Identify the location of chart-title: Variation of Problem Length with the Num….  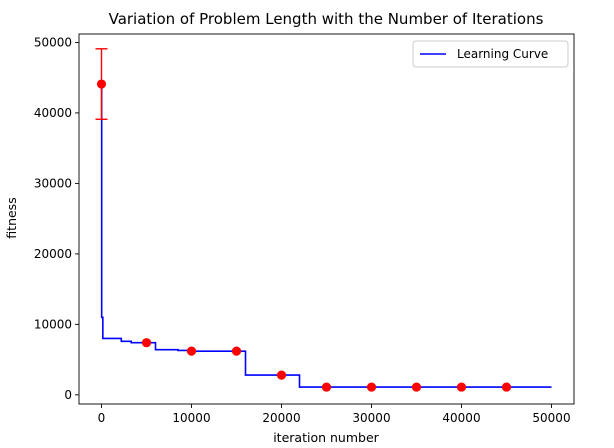
(326, 19).